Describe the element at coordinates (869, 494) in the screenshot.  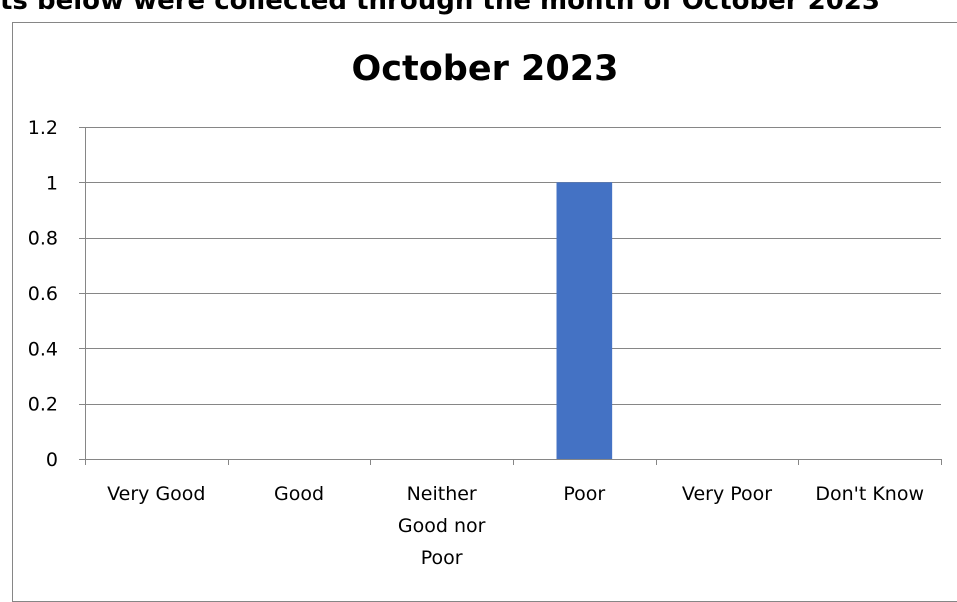
I see `x-tick-label: Don't Know` at that location.